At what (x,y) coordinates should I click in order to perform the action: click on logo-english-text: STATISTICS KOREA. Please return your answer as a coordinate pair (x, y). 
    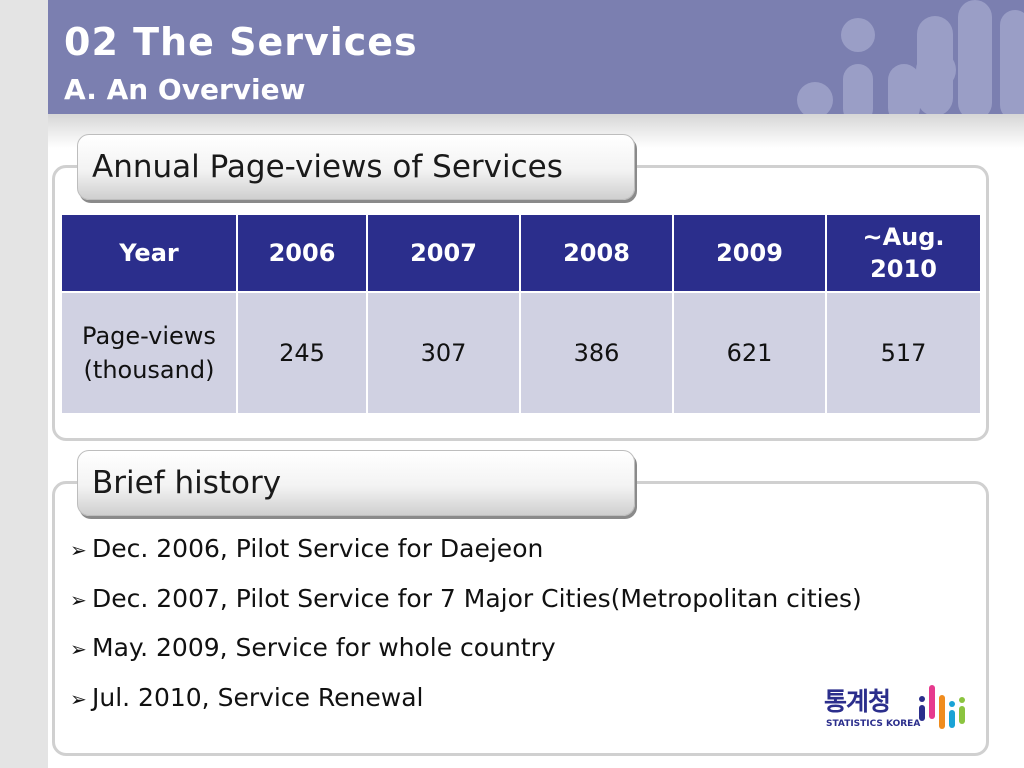
    Looking at the image, I should click on (873, 724).